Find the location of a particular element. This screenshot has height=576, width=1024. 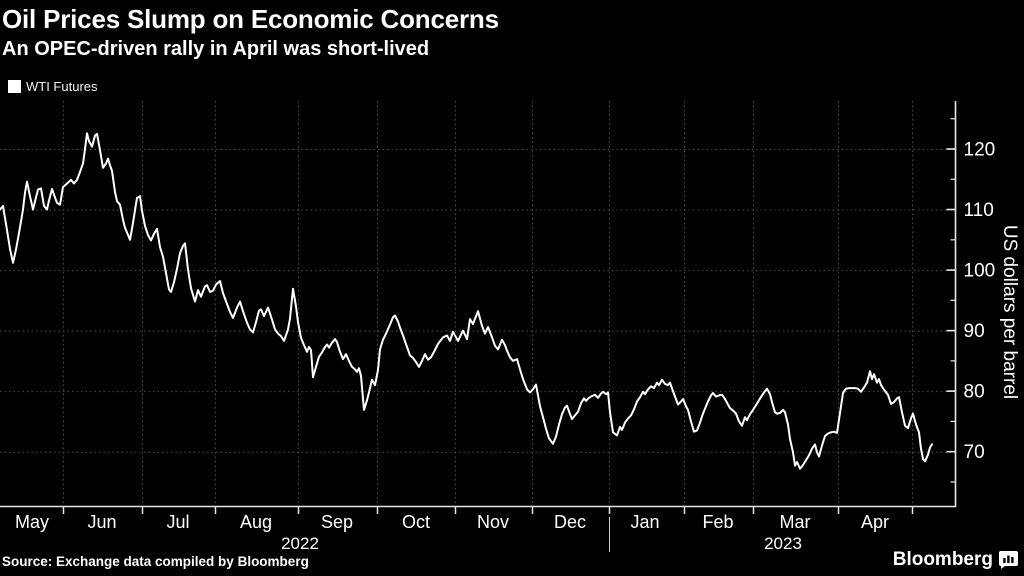

legend-swatch-icon is located at coordinates (14, 86).